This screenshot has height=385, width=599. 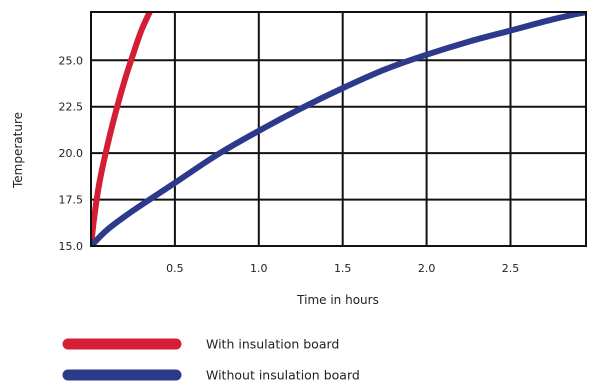 What do you see at coordinates (259, 268) in the screenshot?
I see `x-tick-label: 1.0` at bounding box center [259, 268].